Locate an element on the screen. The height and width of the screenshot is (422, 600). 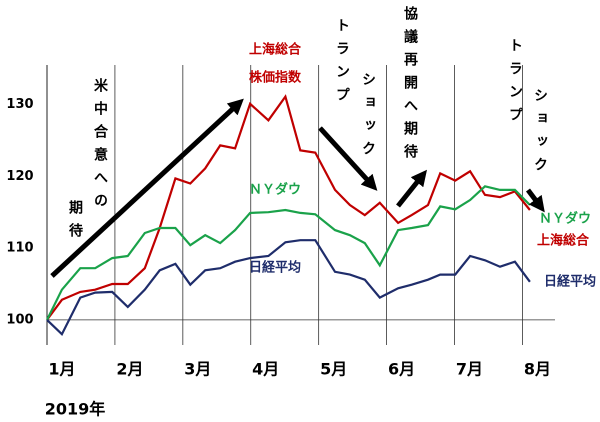
inline-label: 日経平均 is located at coordinates (275, 268).